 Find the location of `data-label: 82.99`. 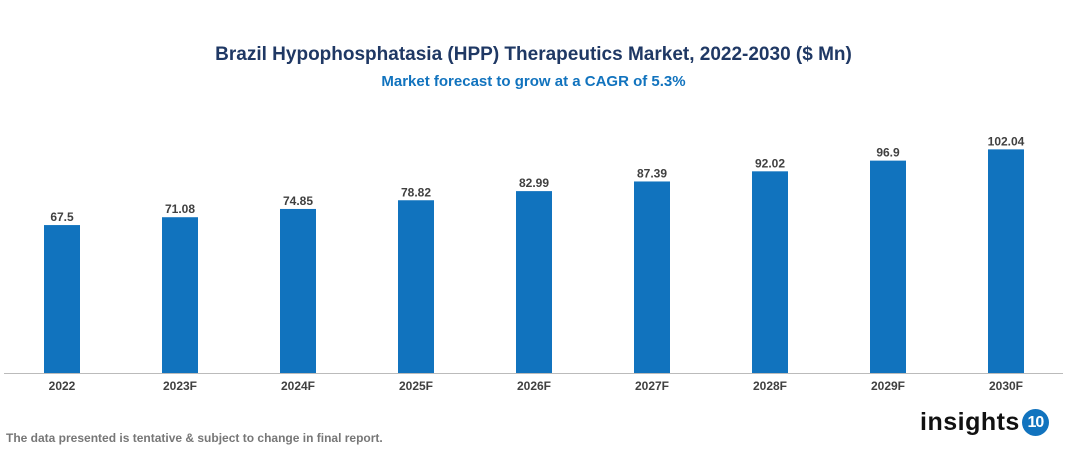

data-label: 82.99 is located at coordinates (534, 183).